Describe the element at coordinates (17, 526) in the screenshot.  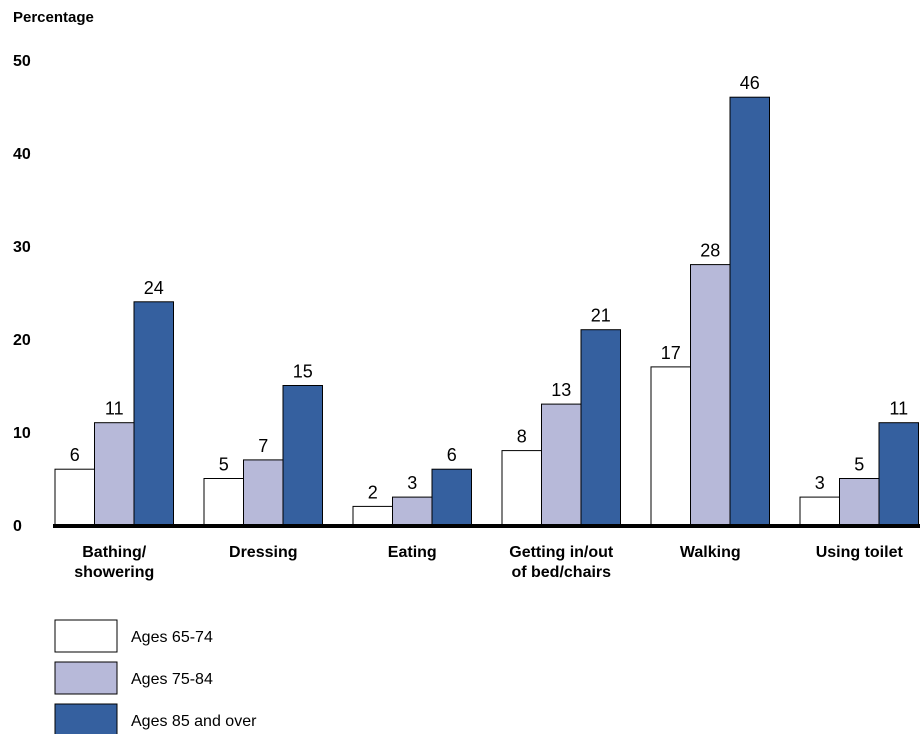
I see `y-tick-label: 0` at that location.